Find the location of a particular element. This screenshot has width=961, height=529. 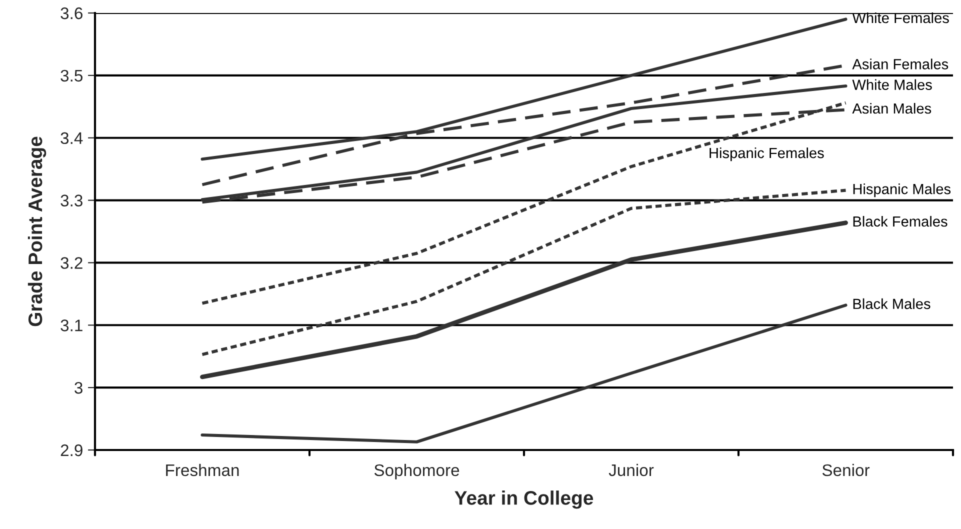

x-tick-label: Junior is located at coordinates (631, 470).